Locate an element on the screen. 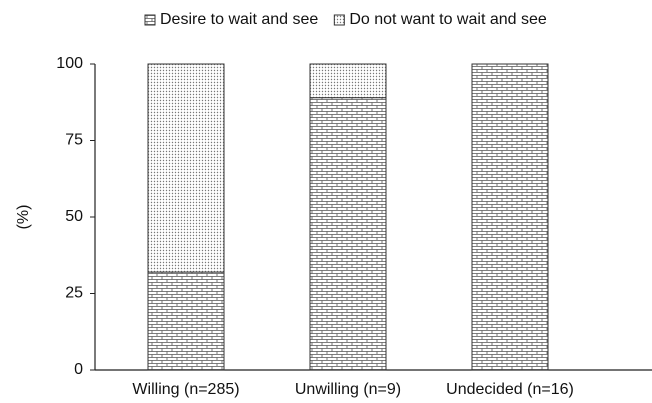  x-tick-label: Unwilling (n=9) is located at coordinates (348, 389).